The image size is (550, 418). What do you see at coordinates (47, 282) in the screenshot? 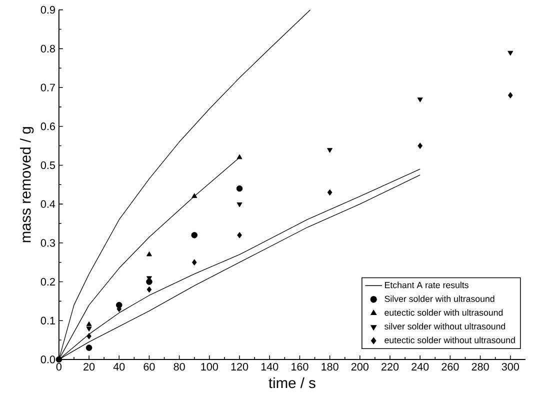
I see `y-tick-label: 0.2` at bounding box center [47, 282].